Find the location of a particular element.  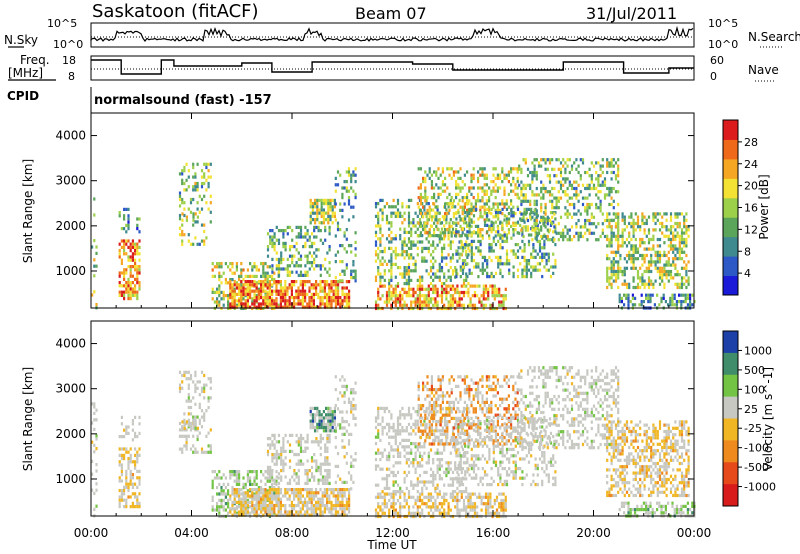

range-tick-label: 1000 is located at coordinates (70, 271).